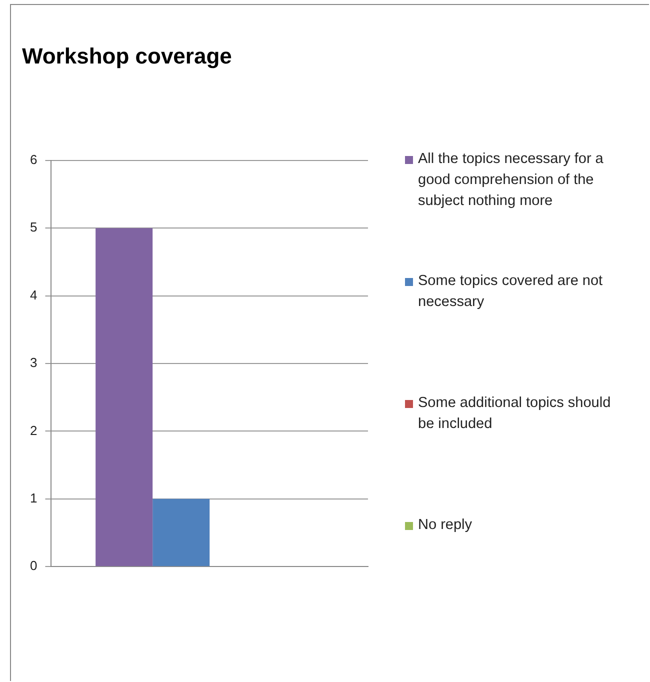 This screenshot has width=650, height=682. I want to click on y-tick-label: 4, so click(34, 294).